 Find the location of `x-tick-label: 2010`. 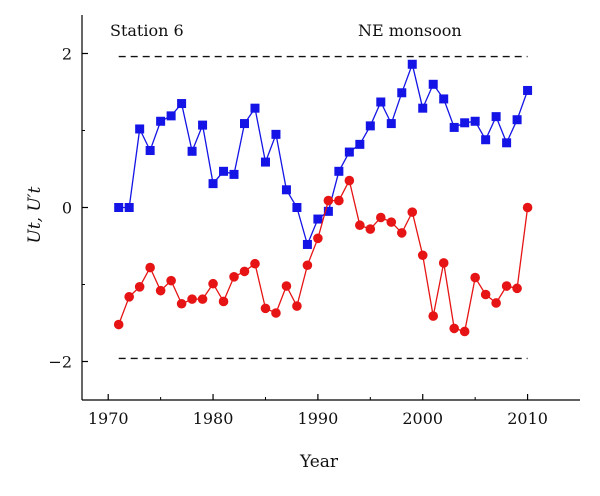

x-tick-label: 2010 is located at coordinates (527, 418).